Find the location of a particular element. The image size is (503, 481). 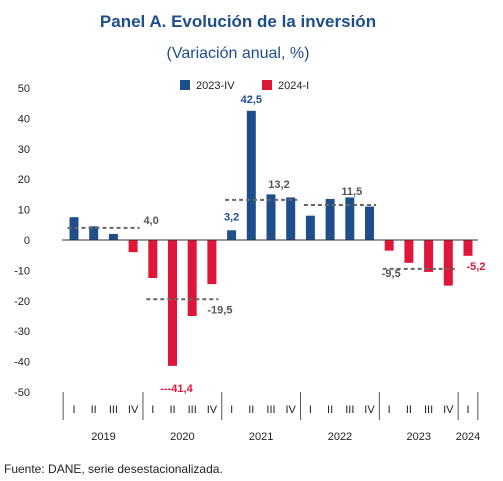

y-tick-label: 50 is located at coordinates (24, 89).